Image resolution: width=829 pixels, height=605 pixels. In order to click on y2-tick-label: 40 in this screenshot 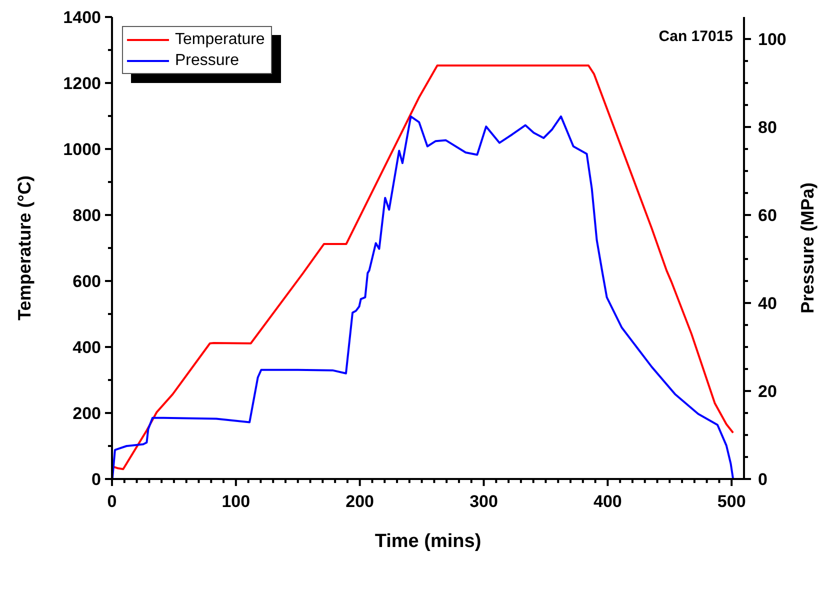, I will do `click(767, 303)`.